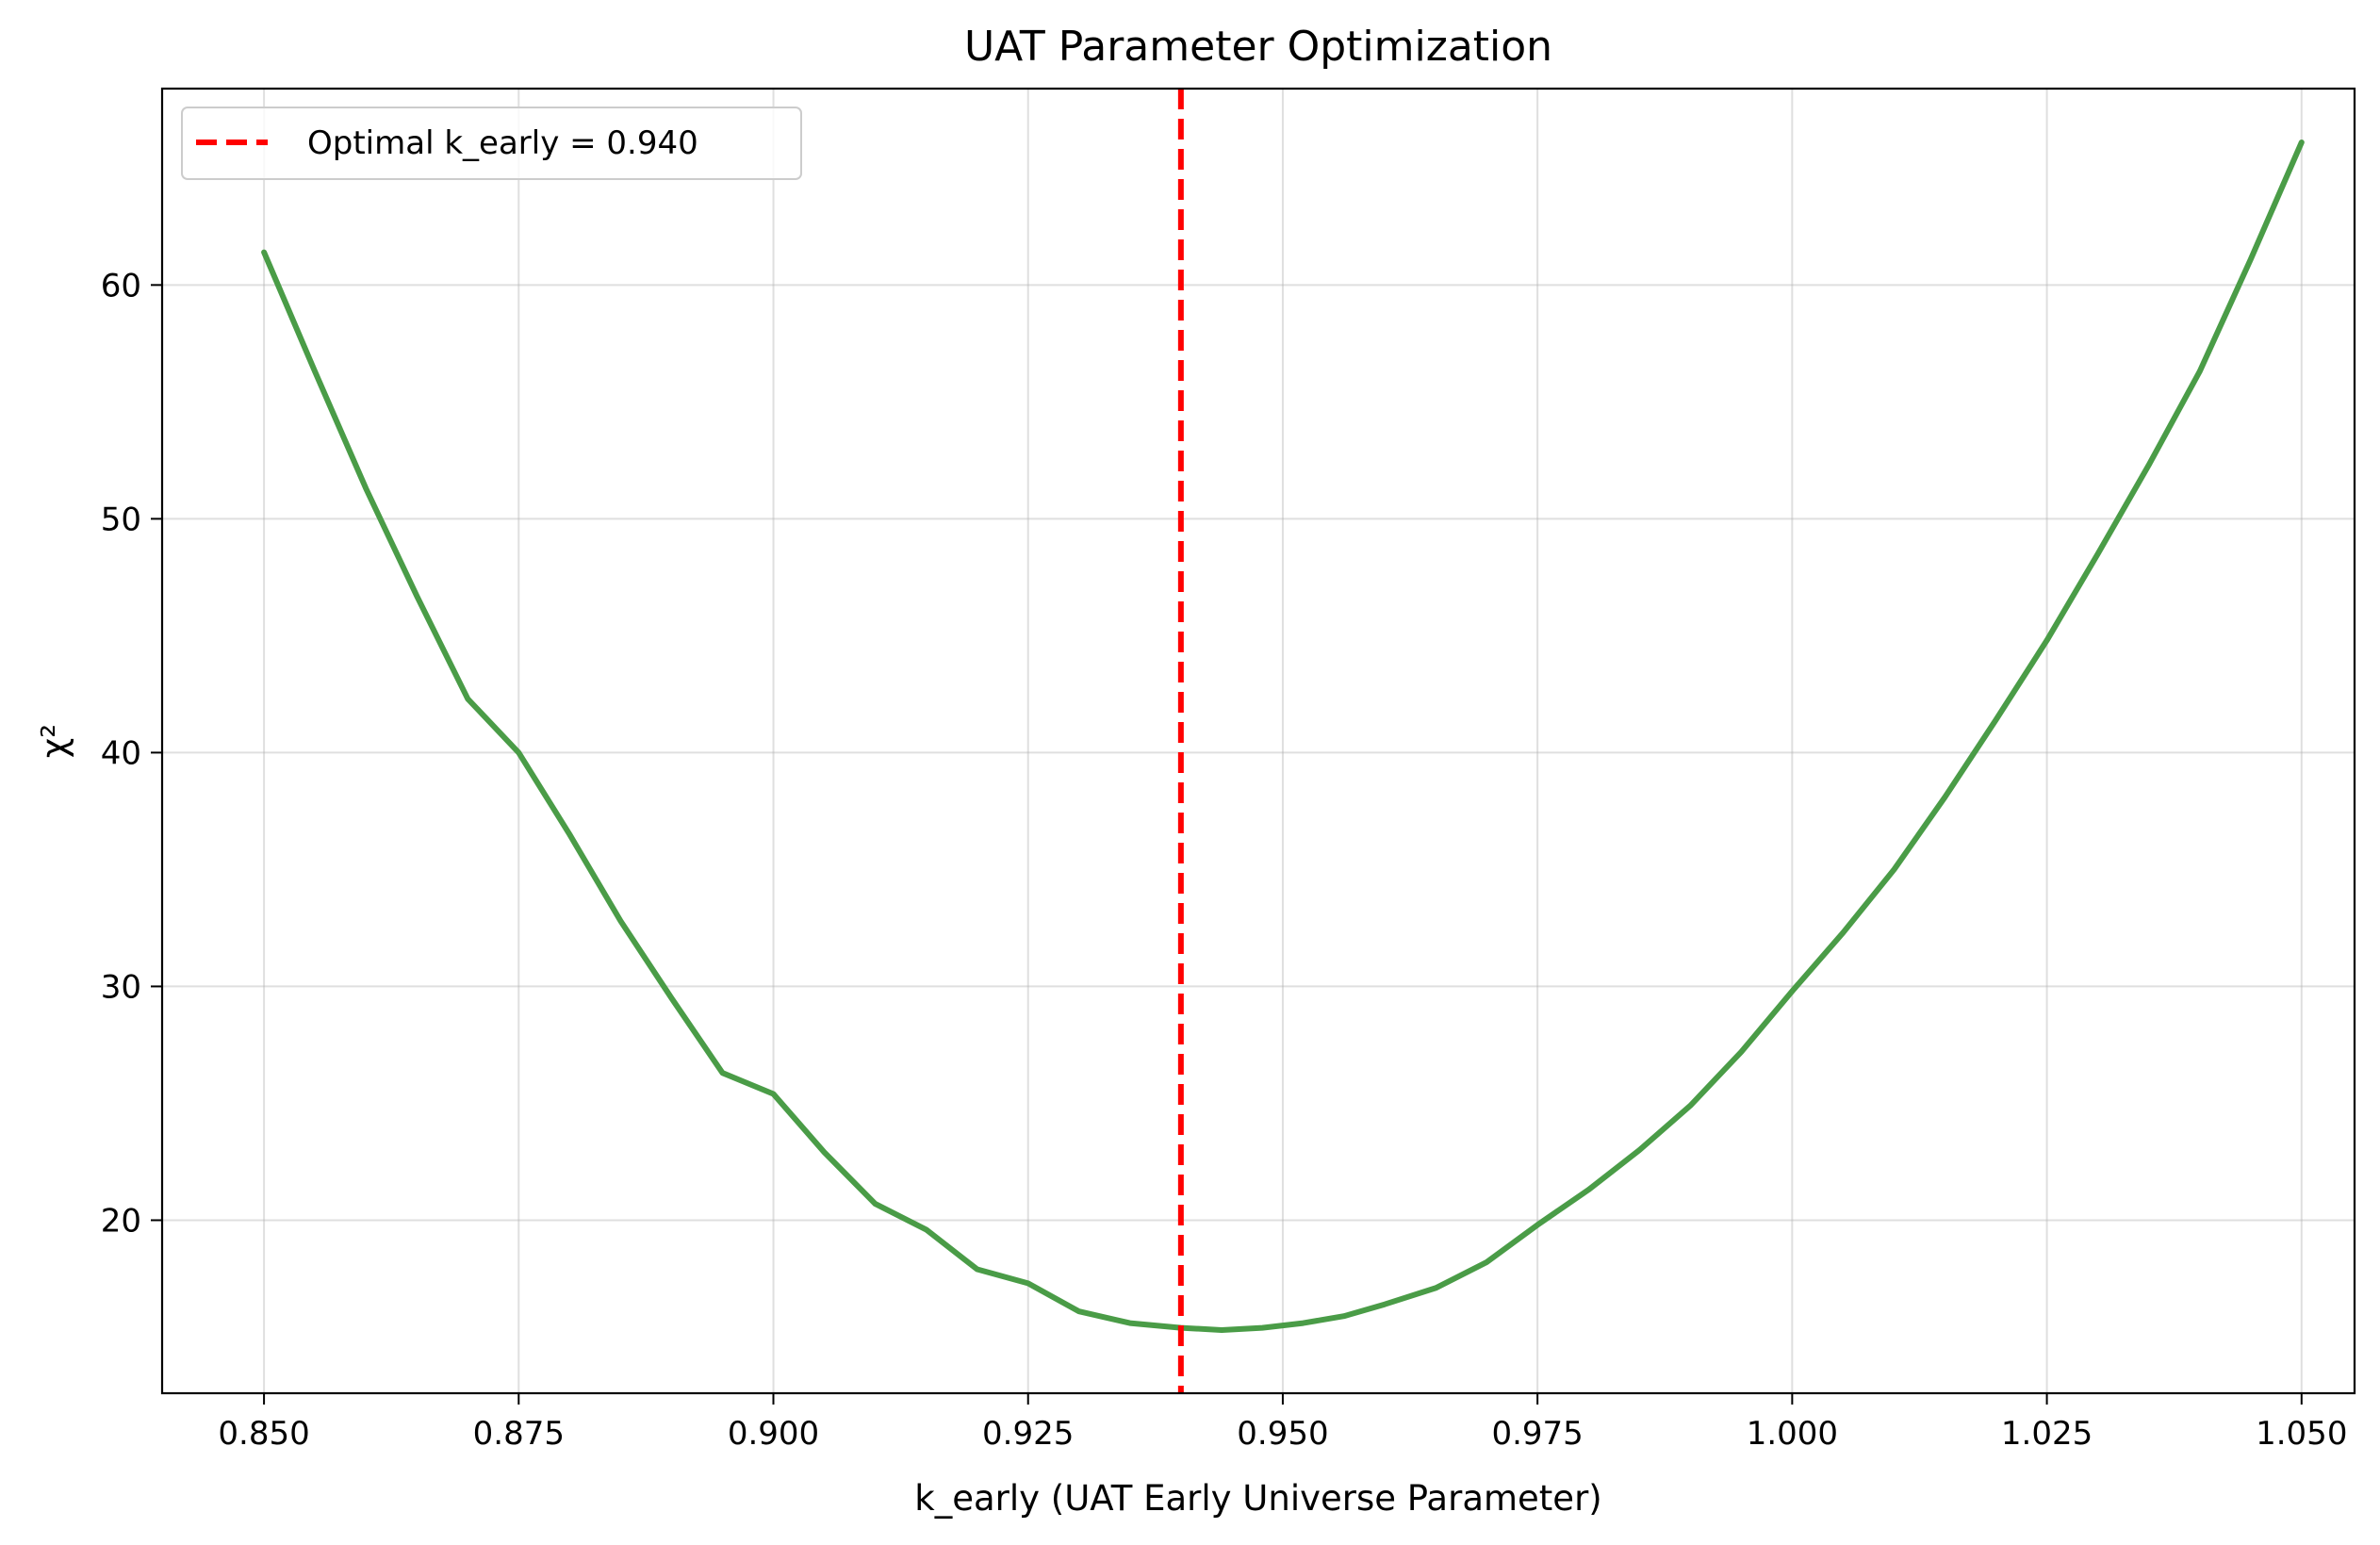  What do you see at coordinates (121, 753) in the screenshot?
I see `y-tick-label: 40` at bounding box center [121, 753].